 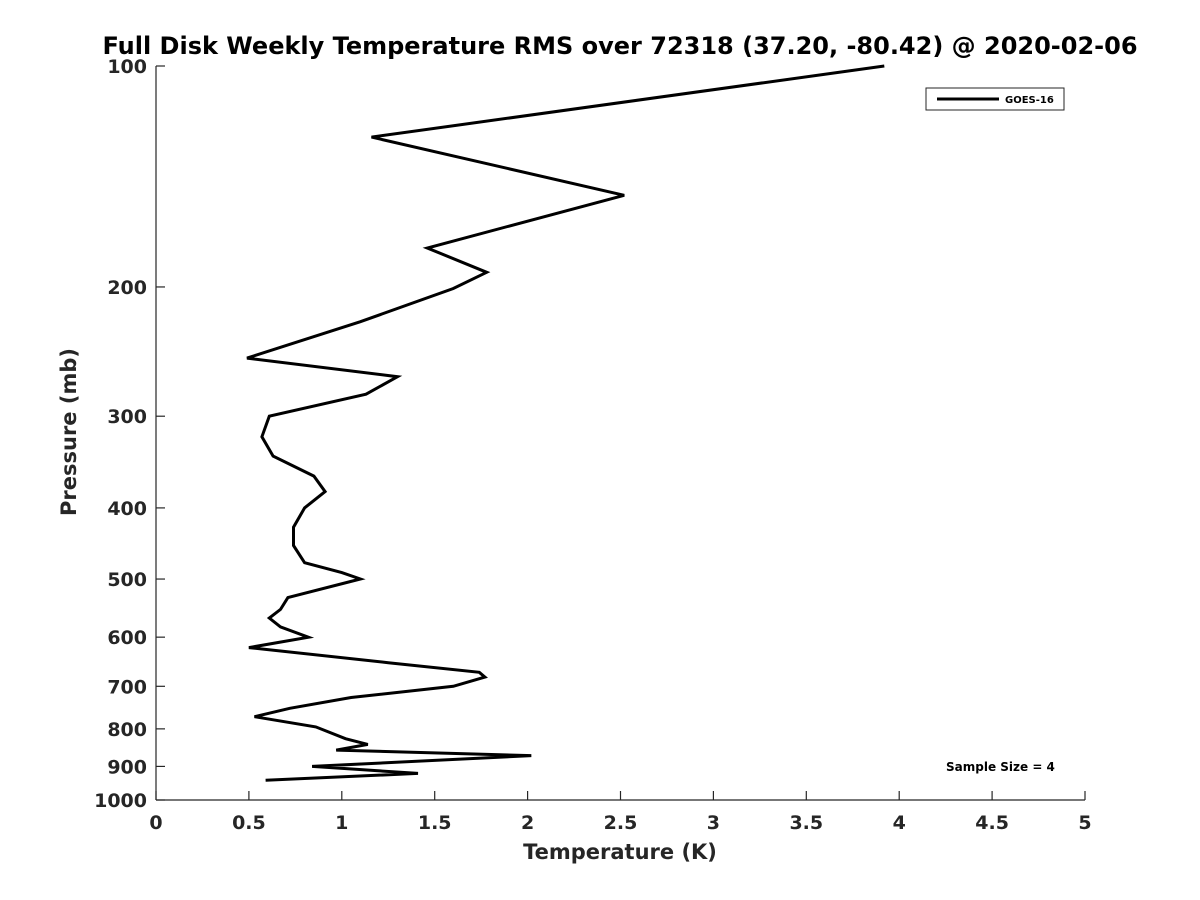 What do you see at coordinates (127, 687) in the screenshot?
I see `y-tick-label: 700` at bounding box center [127, 687].